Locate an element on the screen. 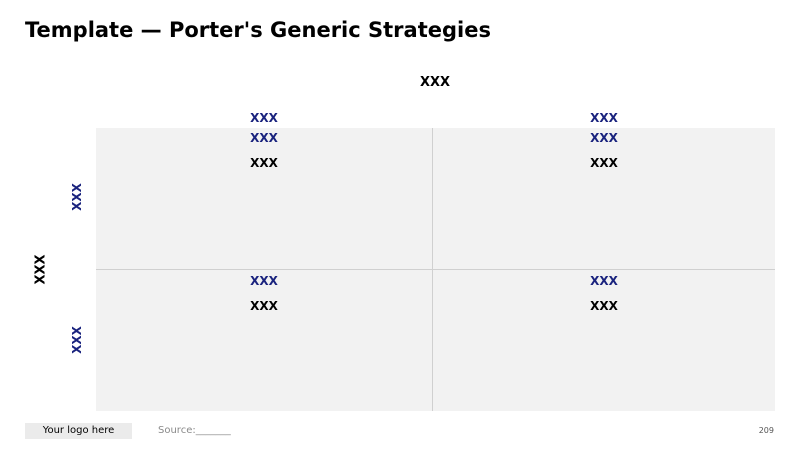 This screenshot has width=800, height=449. left-axis-label: XXX is located at coordinates (41, 269).